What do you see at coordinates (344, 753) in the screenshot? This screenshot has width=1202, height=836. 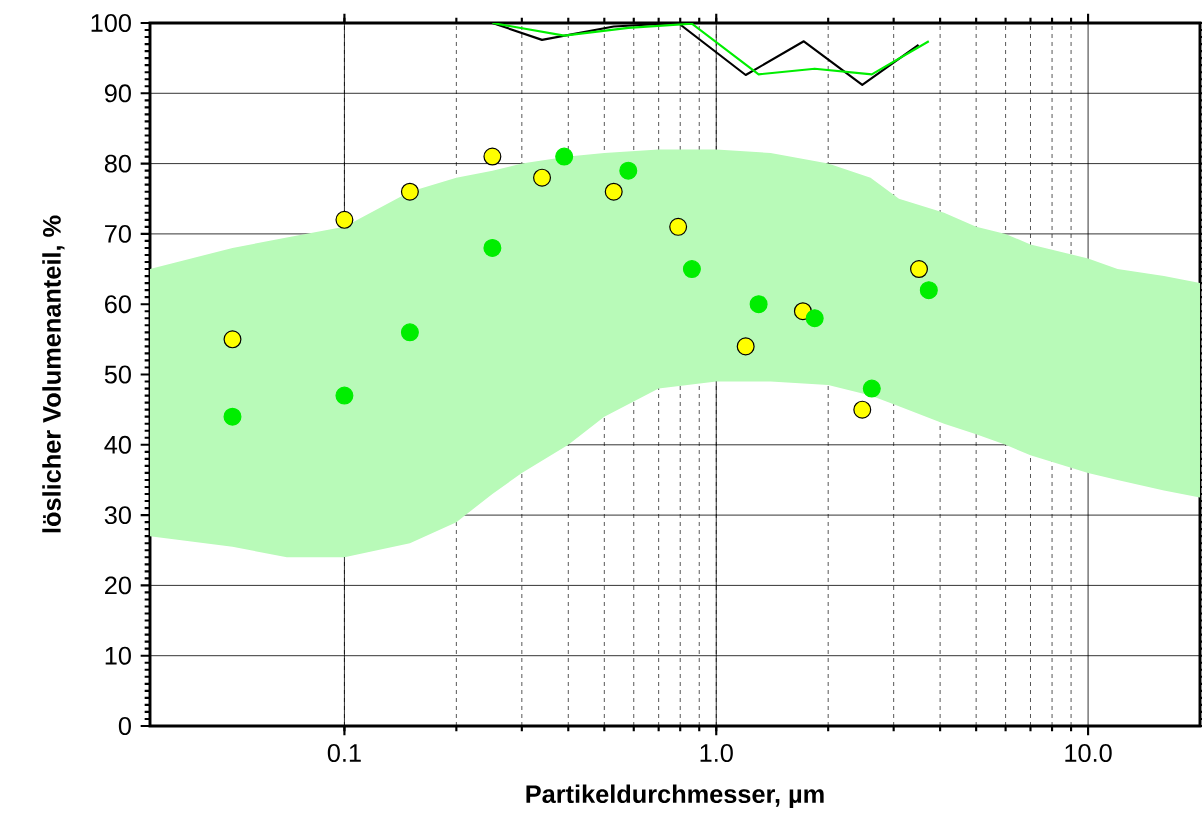 I see `x-tick-label: 0.1` at bounding box center [344, 753].